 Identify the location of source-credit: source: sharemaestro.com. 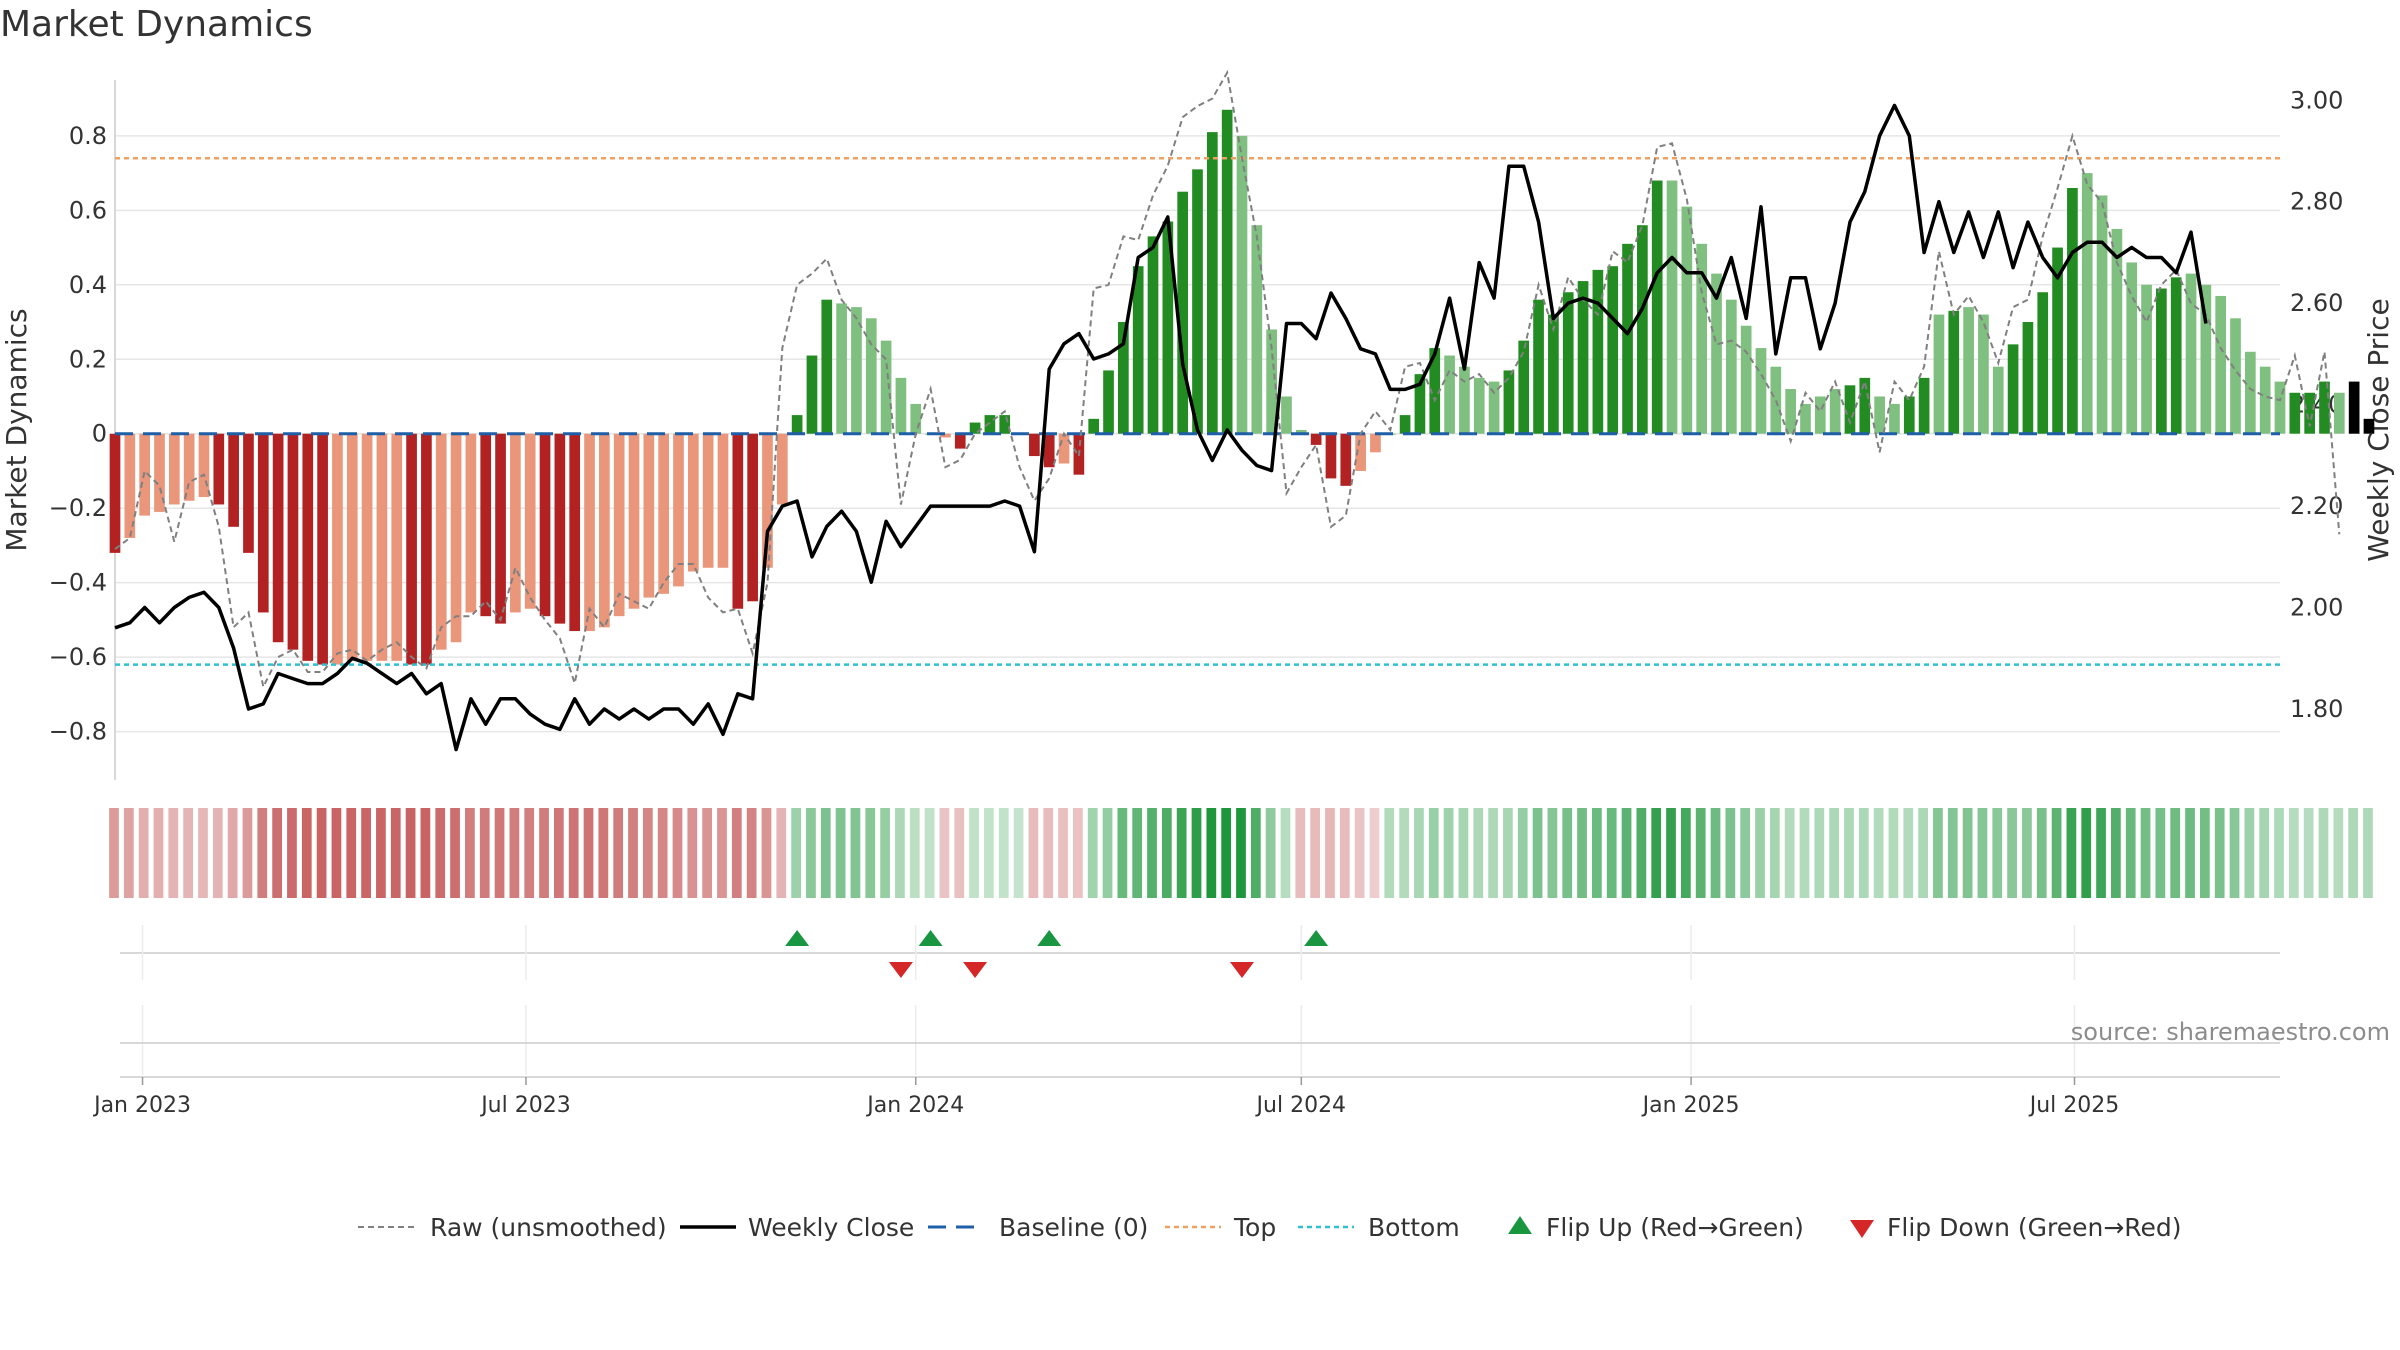
(2230, 1032).